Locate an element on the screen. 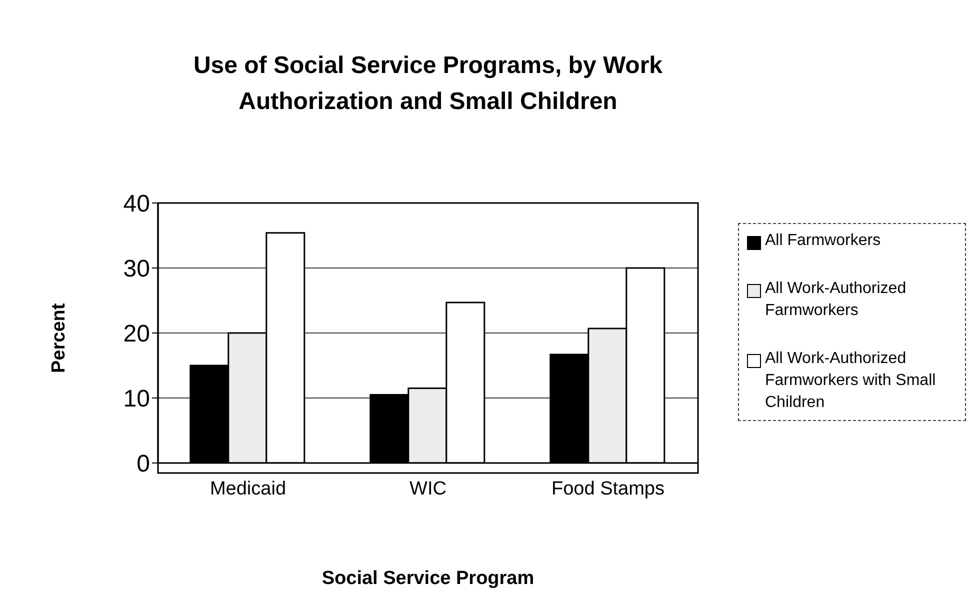 The height and width of the screenshot is (603, 980). legend-label: All Farmworkers is located at coordinates (823, 241).